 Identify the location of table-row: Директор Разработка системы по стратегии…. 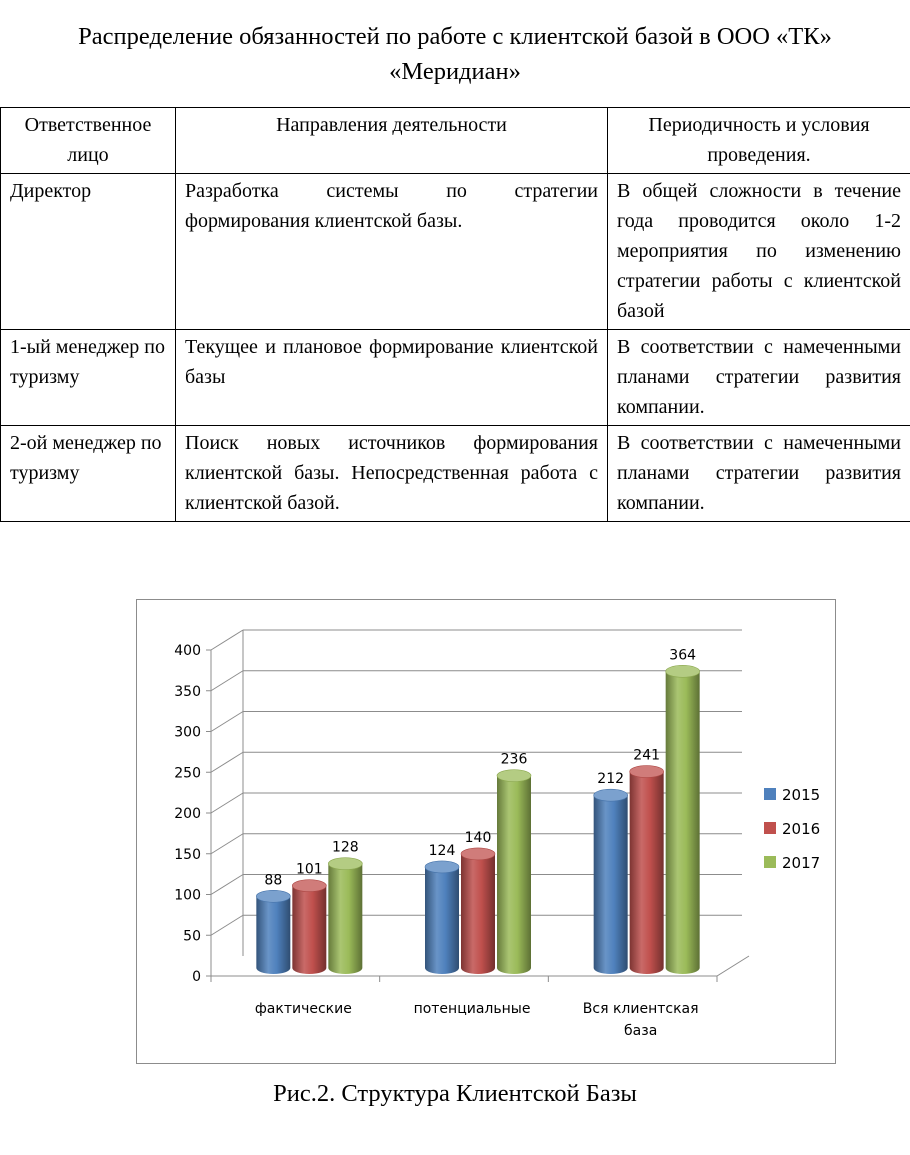
(455, 251).